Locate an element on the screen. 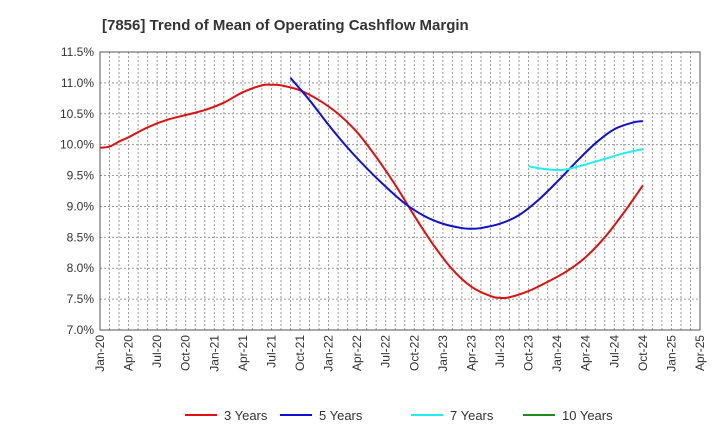  y-tick-label: 11.5% is located at coordinates (77, 52).